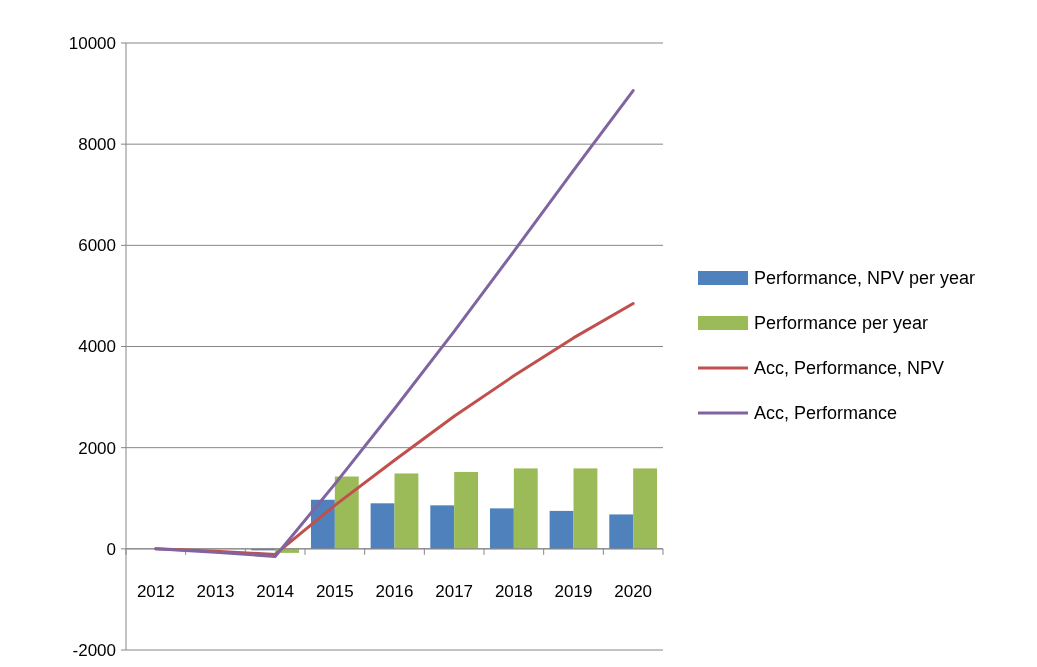 This screenshot has height=667, width=1037. I want to click on x-tick-label: 2014, so click(275, 591).